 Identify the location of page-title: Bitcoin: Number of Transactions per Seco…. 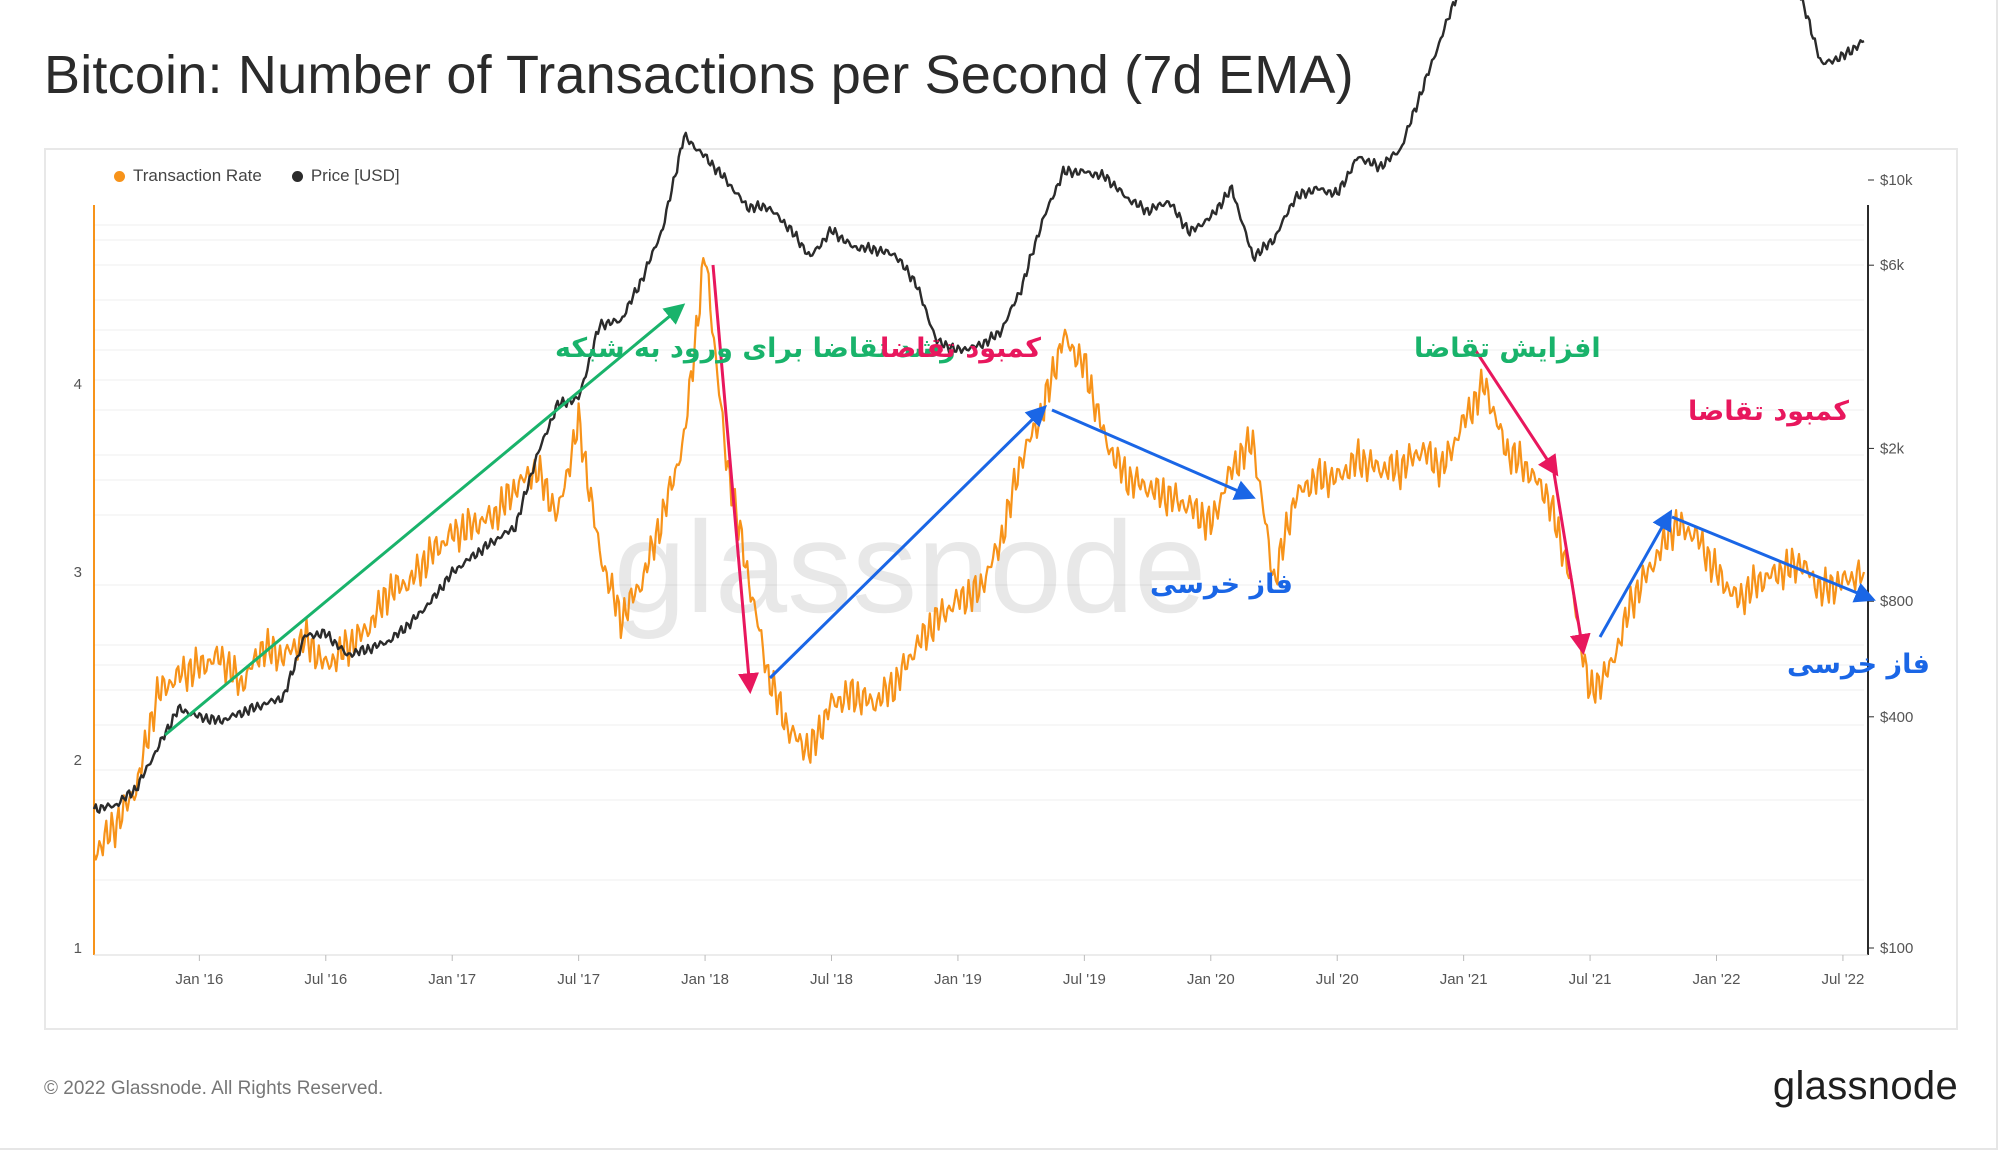
(699, 75).